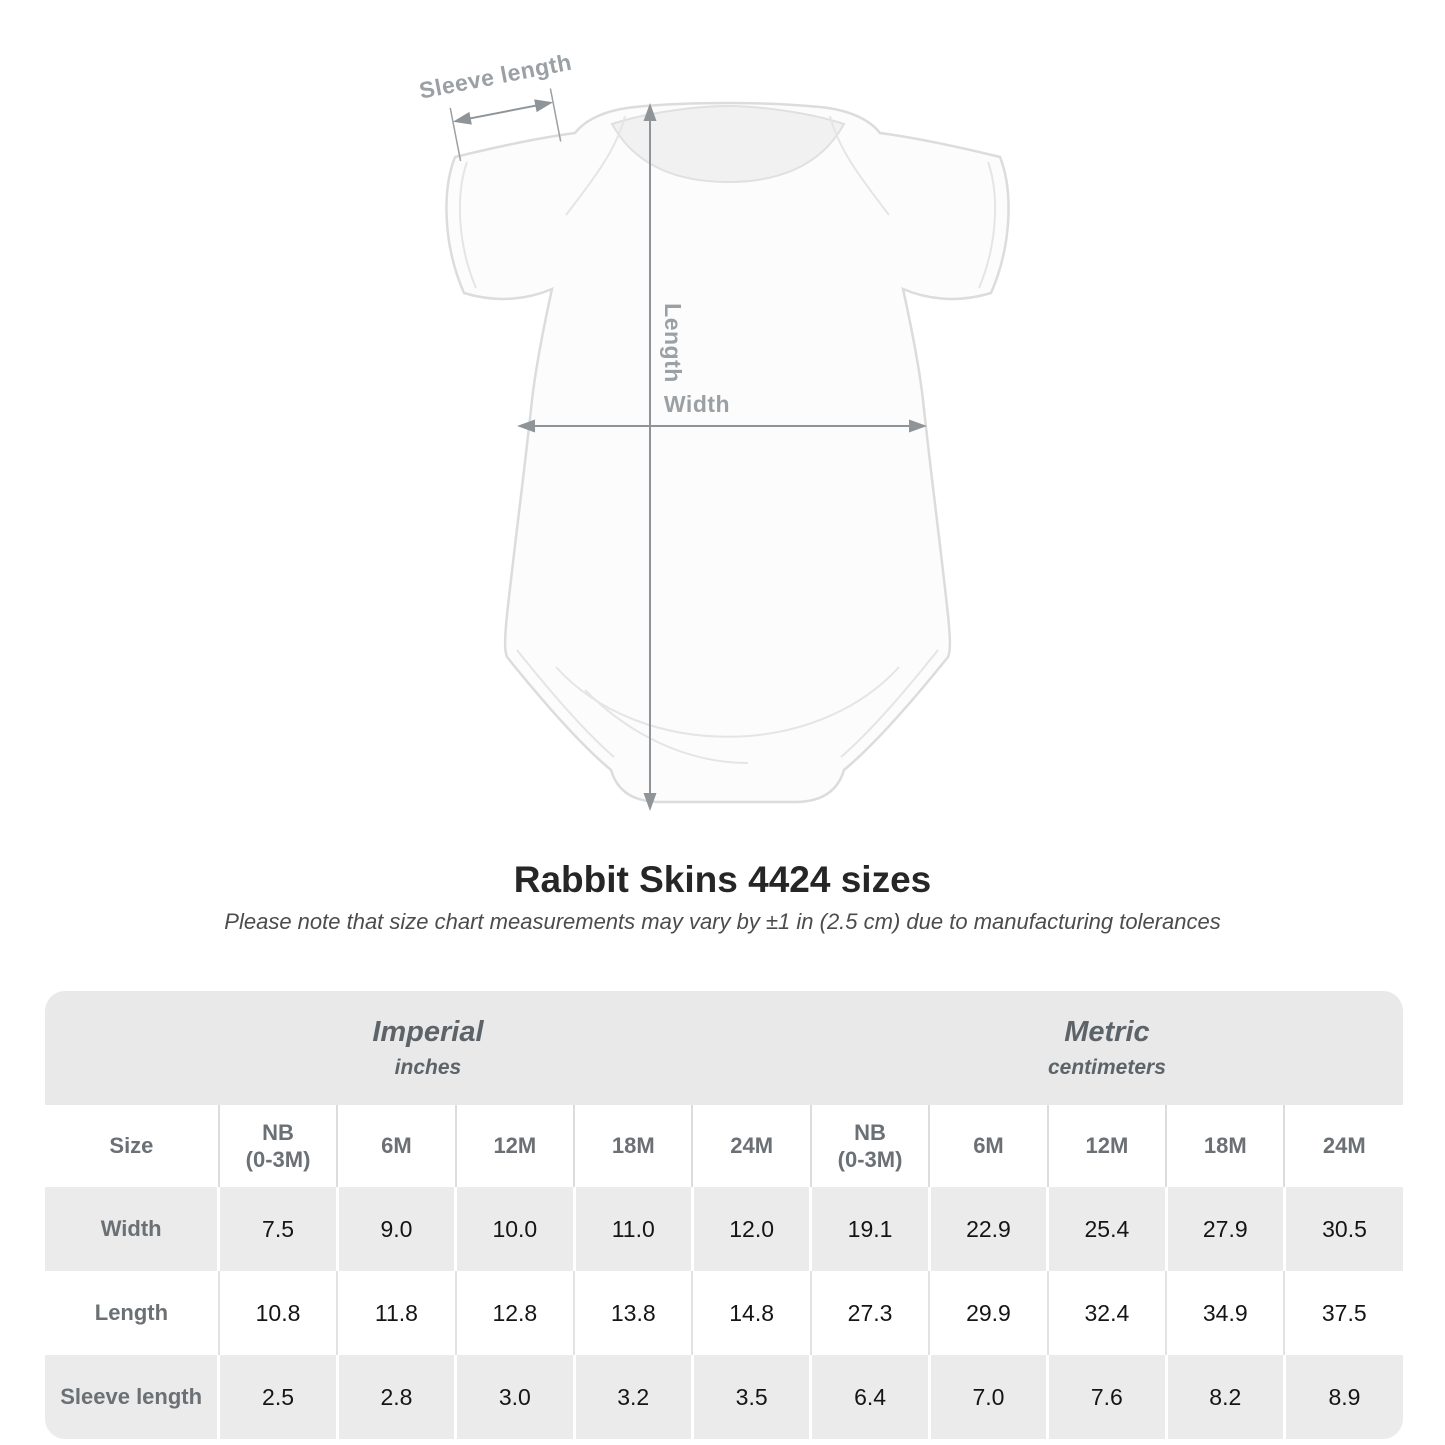 This screenshot has height=1445, width=1445. I want to click on length-dimension, so click(650, 457).